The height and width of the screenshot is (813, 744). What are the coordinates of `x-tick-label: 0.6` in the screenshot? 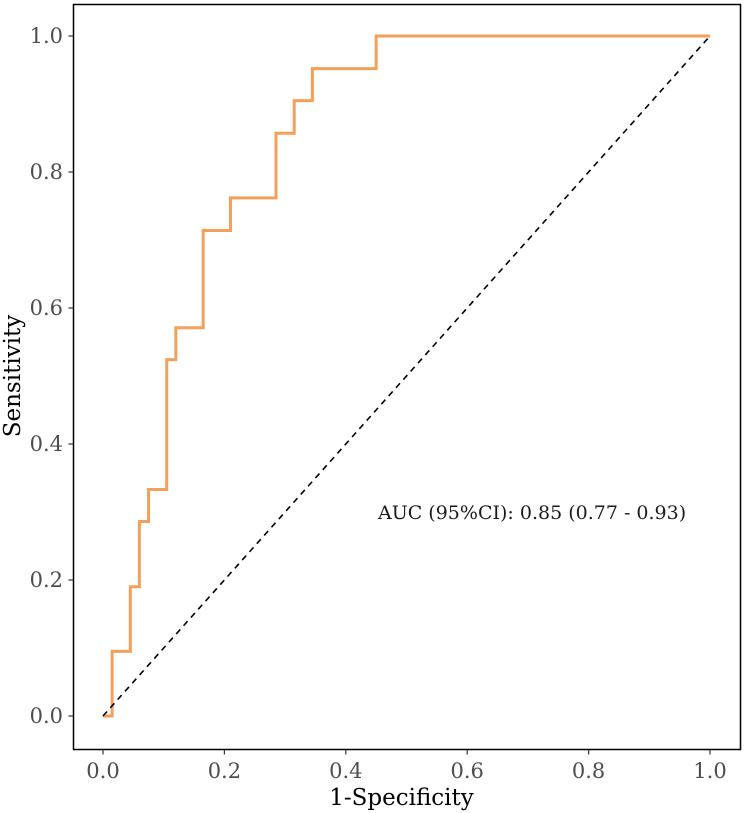 It's located at (466, 771).